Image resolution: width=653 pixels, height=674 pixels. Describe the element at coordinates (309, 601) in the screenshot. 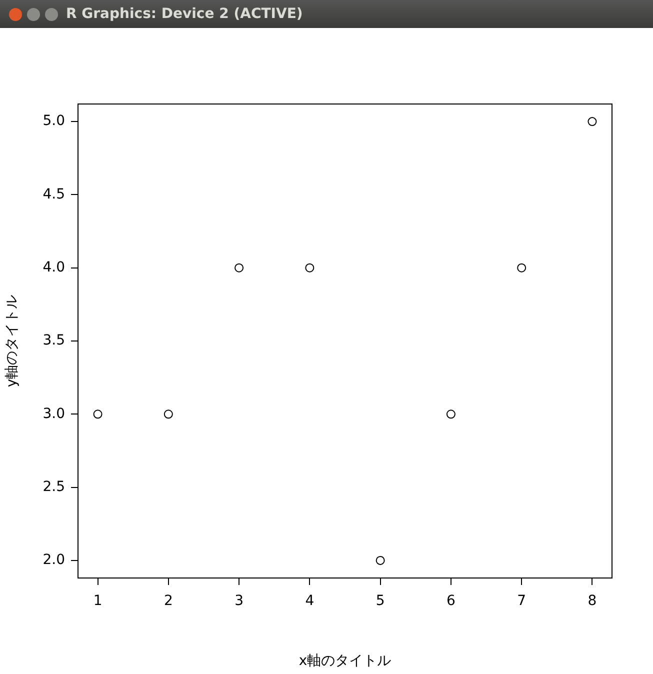

I see `x-tick-label: 4` at that location.